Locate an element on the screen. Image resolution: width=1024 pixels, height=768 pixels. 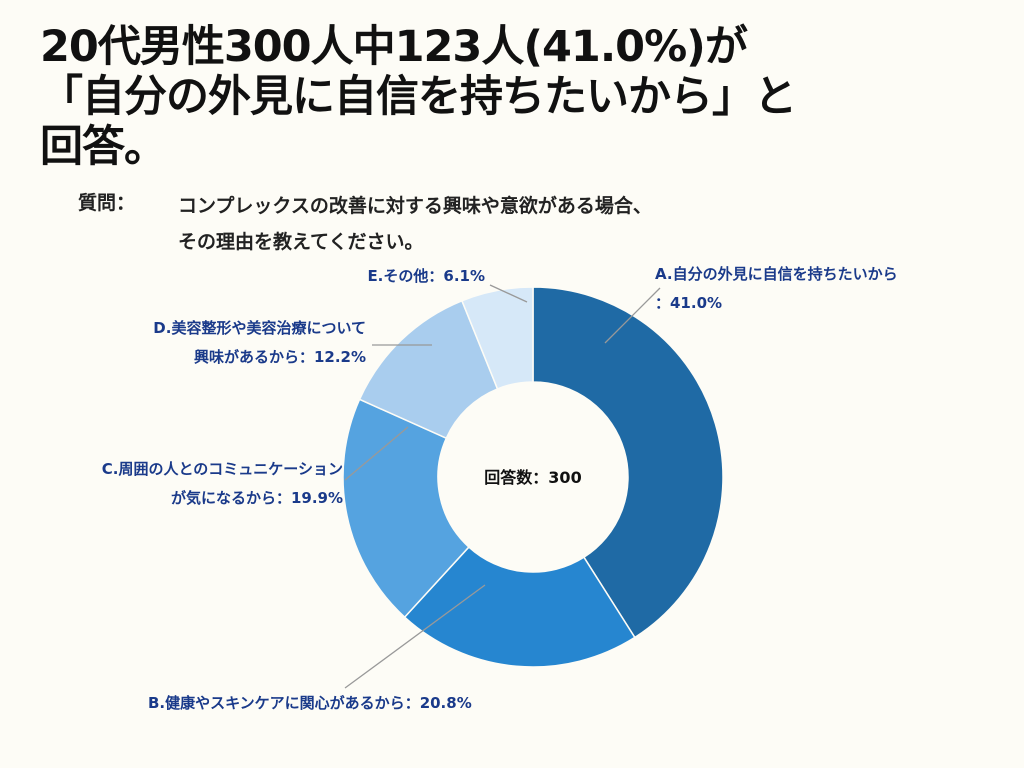
question: コンプレックスの改善に対する興味や意欲がある場合、 その理由を教えてください。 is located at coordinates (415, 224).